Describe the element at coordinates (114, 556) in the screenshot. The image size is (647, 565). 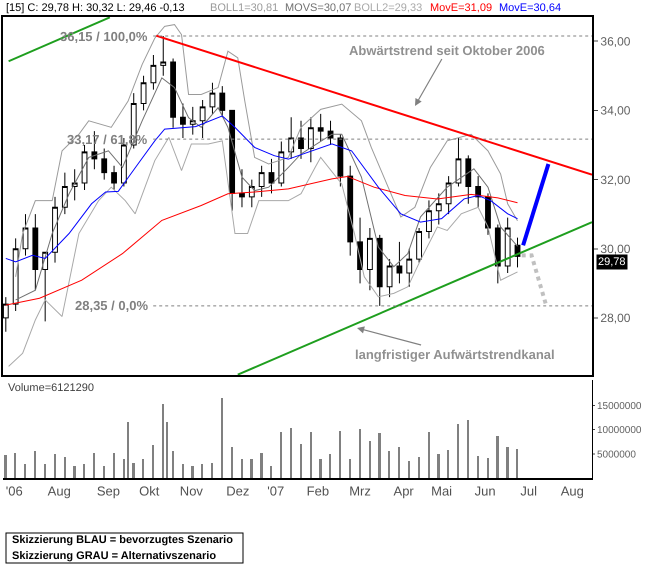
I see `text: Skizzierung GRAU = Alternativszenario` at that location.